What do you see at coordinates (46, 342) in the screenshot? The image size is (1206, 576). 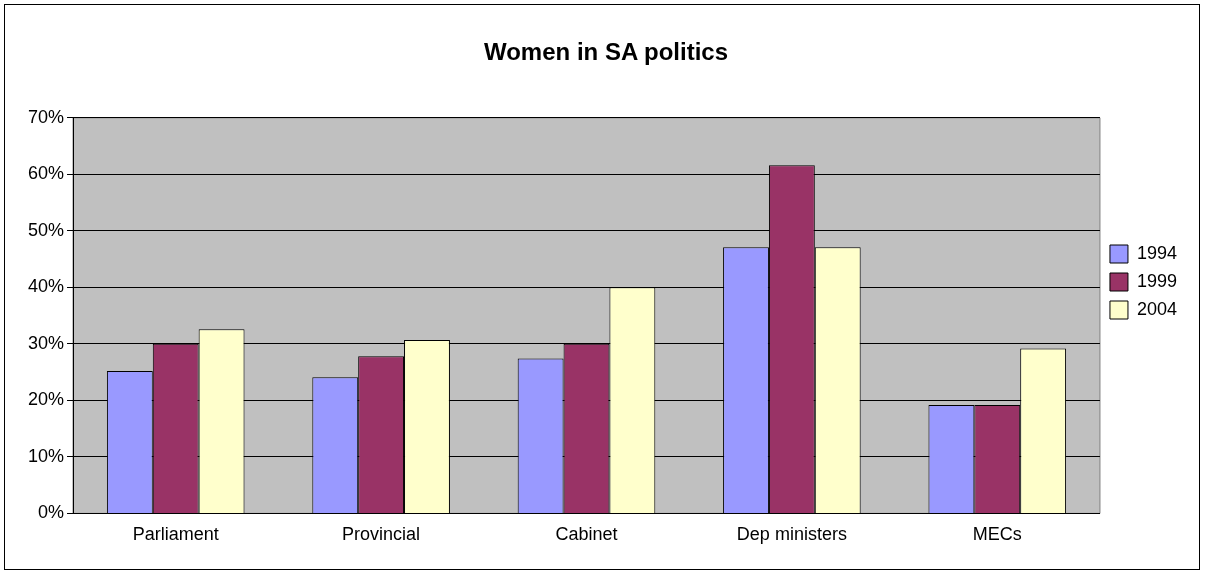 I see `y-tick-label: 30%` at bounding box center [46, 342].